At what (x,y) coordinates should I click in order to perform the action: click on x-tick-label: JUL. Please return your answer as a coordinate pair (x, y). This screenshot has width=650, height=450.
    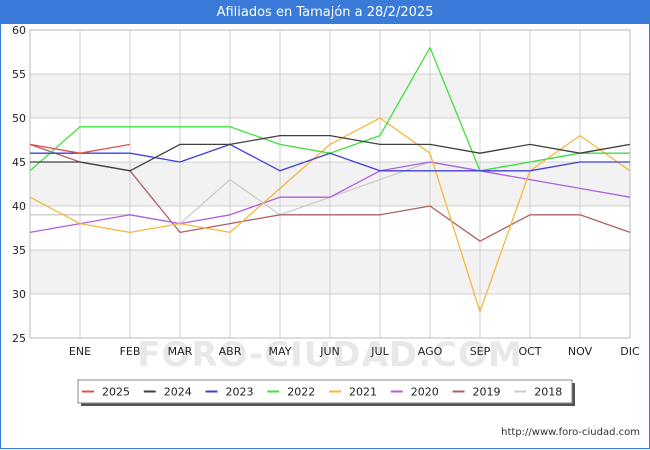
    Looking at the image, I should click on (379, 351).